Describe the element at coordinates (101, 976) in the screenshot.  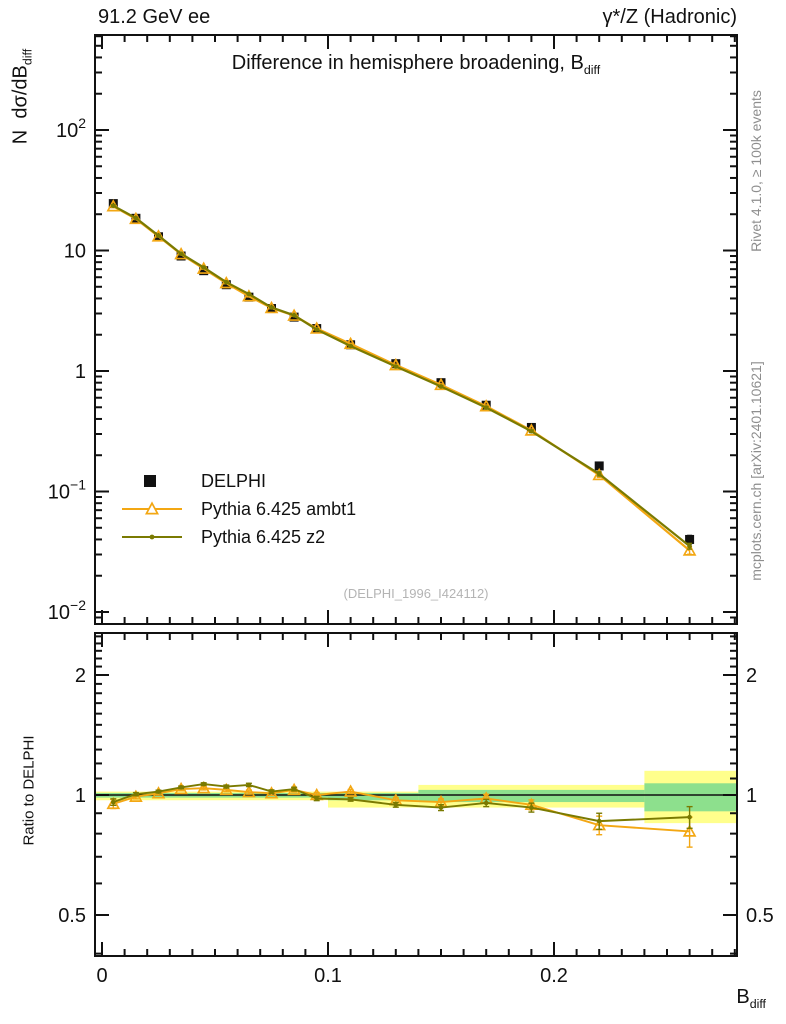
I see `svg-text: 0` at that location.